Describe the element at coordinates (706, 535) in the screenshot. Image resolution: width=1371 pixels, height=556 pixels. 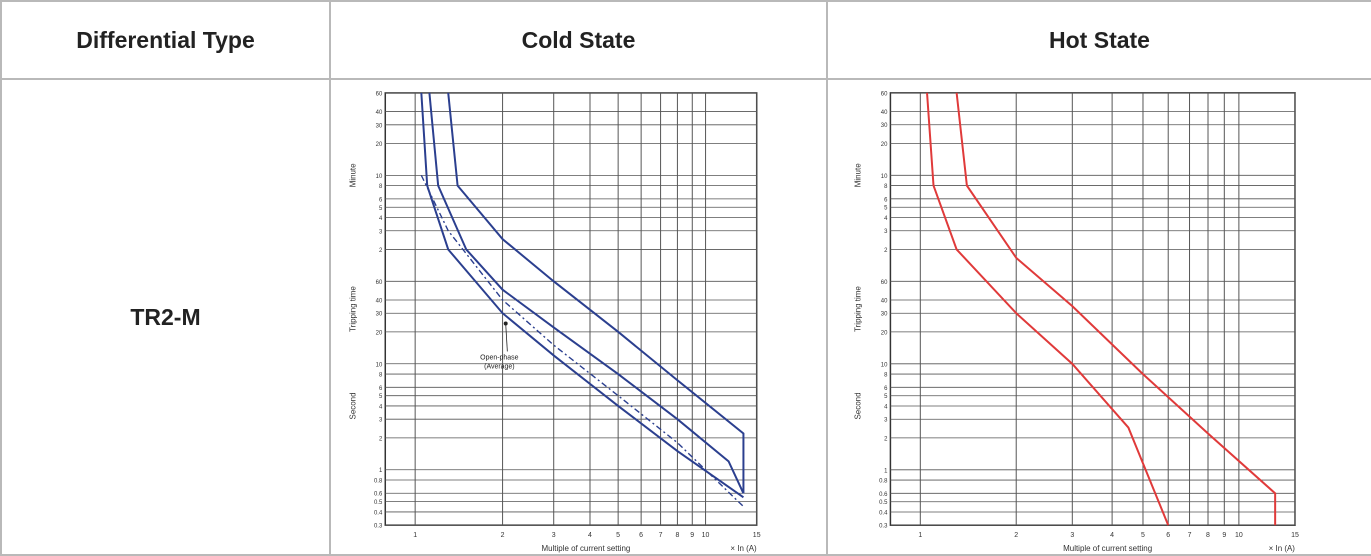
I see `x-tick-label: 10` at that location.